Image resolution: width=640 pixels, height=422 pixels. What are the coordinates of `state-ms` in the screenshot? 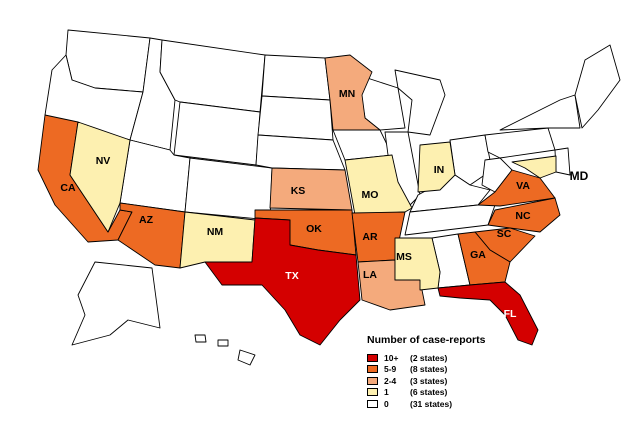 It's located at (417, 264).